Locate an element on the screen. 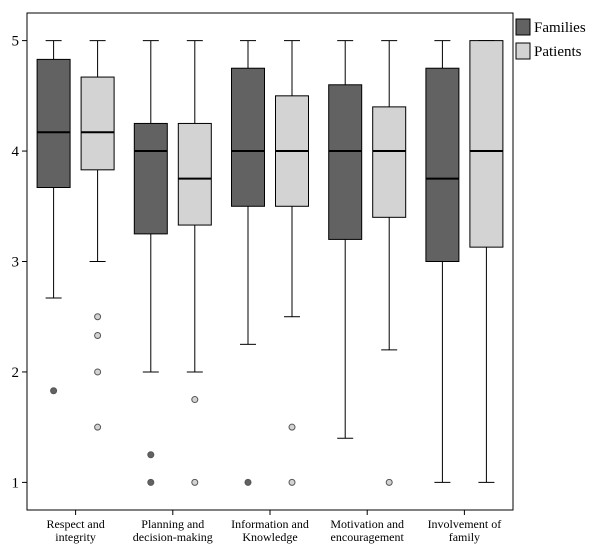 The width and height of the screenshot is (600, 556). x-category-label: Involvement of family is located at coordinates (465, 530).